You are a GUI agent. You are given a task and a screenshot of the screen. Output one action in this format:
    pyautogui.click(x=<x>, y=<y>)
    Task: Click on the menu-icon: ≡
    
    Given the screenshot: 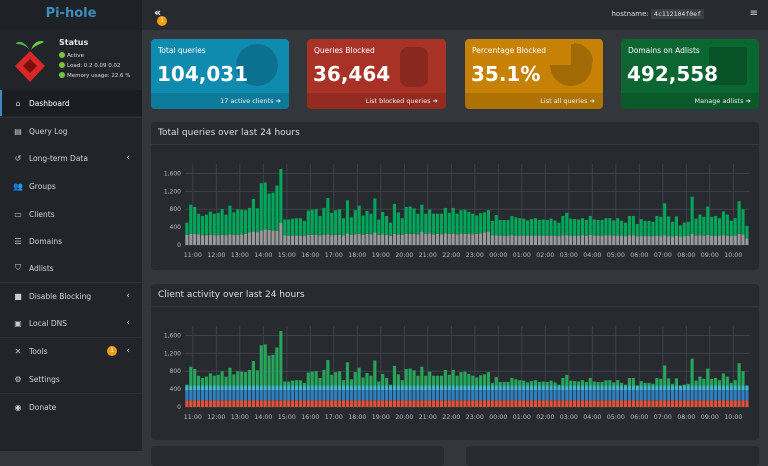 What is the action you would take?
    pyautogui.click(x=753, y=13)
    